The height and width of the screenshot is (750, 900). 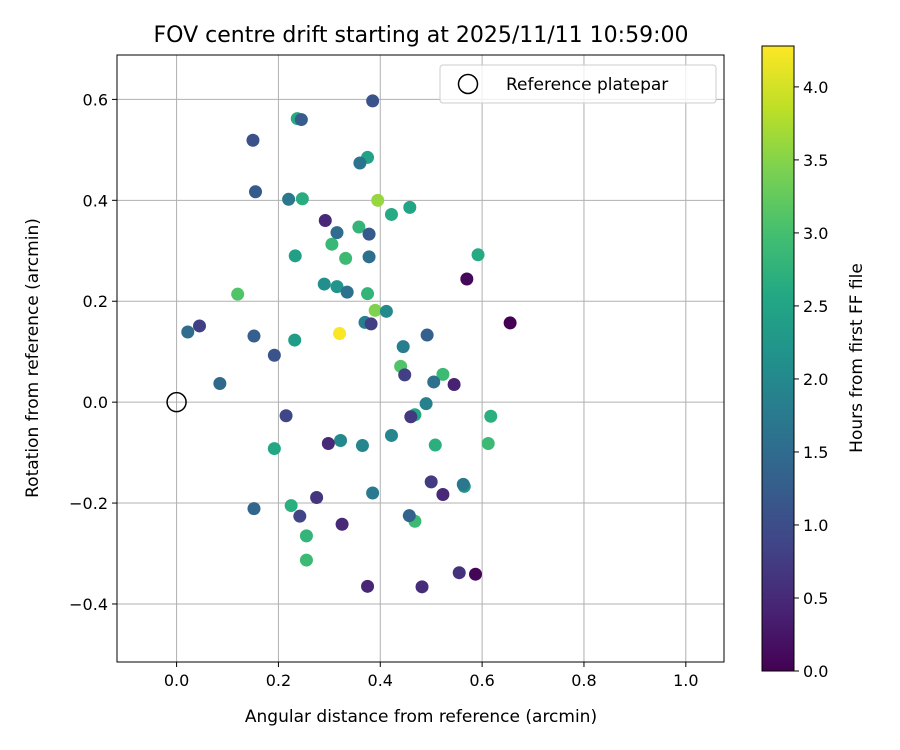 I want to click on legend-reference-marker, so click(x=468, y=84).